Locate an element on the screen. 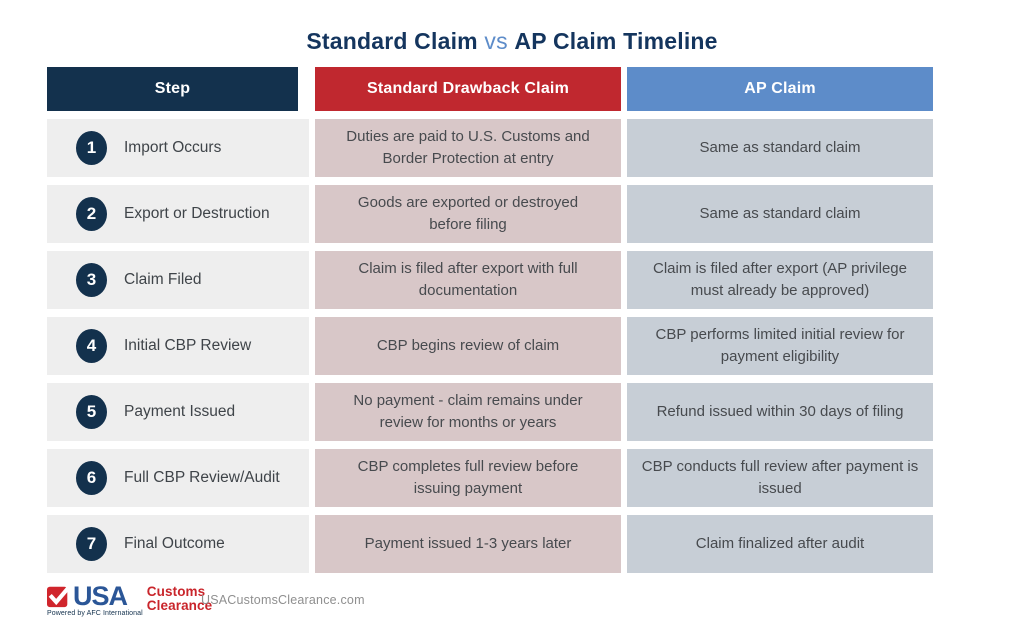 The image size is (1024, 631). logo-powered-by-text: Powered by AFC International is located at coordinates (95, 613).